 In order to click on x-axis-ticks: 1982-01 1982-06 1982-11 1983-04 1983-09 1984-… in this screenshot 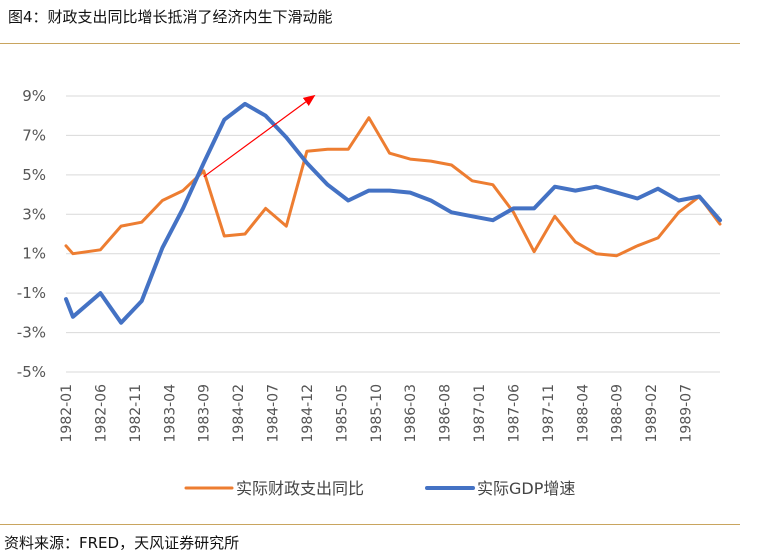, I will do `click(377, 413)`.